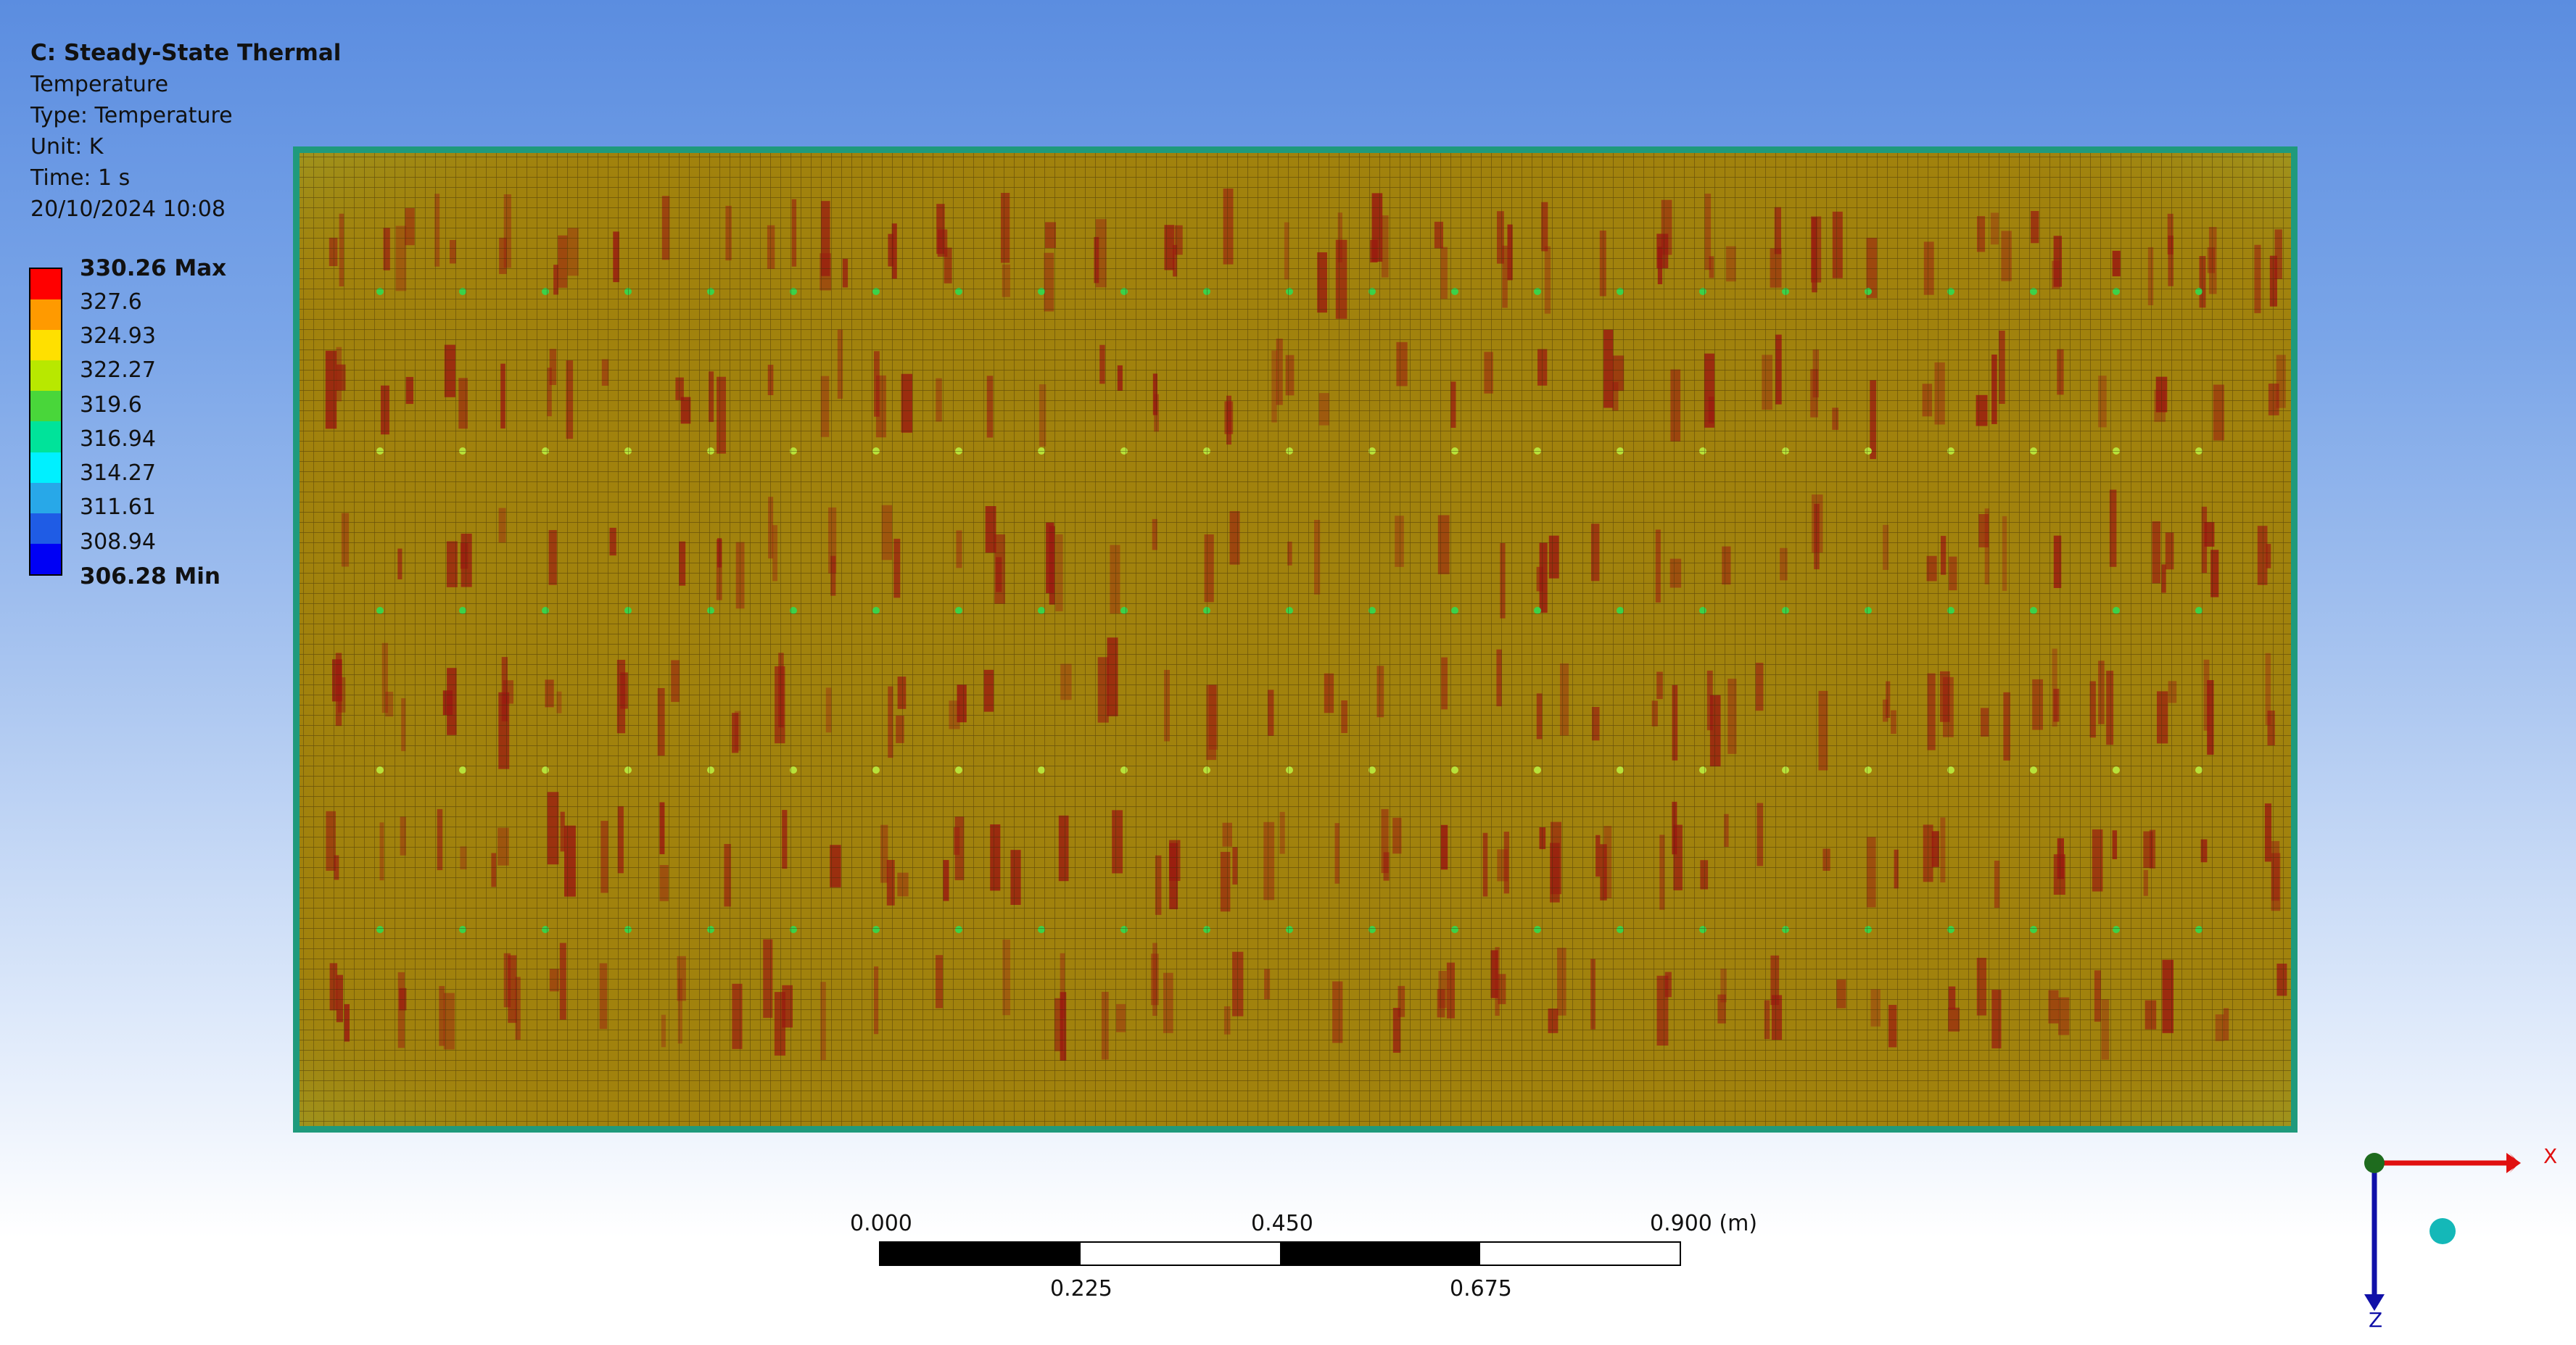 The height and width of the screenshot is (1345, 2576). I want to click on result-type: Type: Temperature, so click(131, 115).